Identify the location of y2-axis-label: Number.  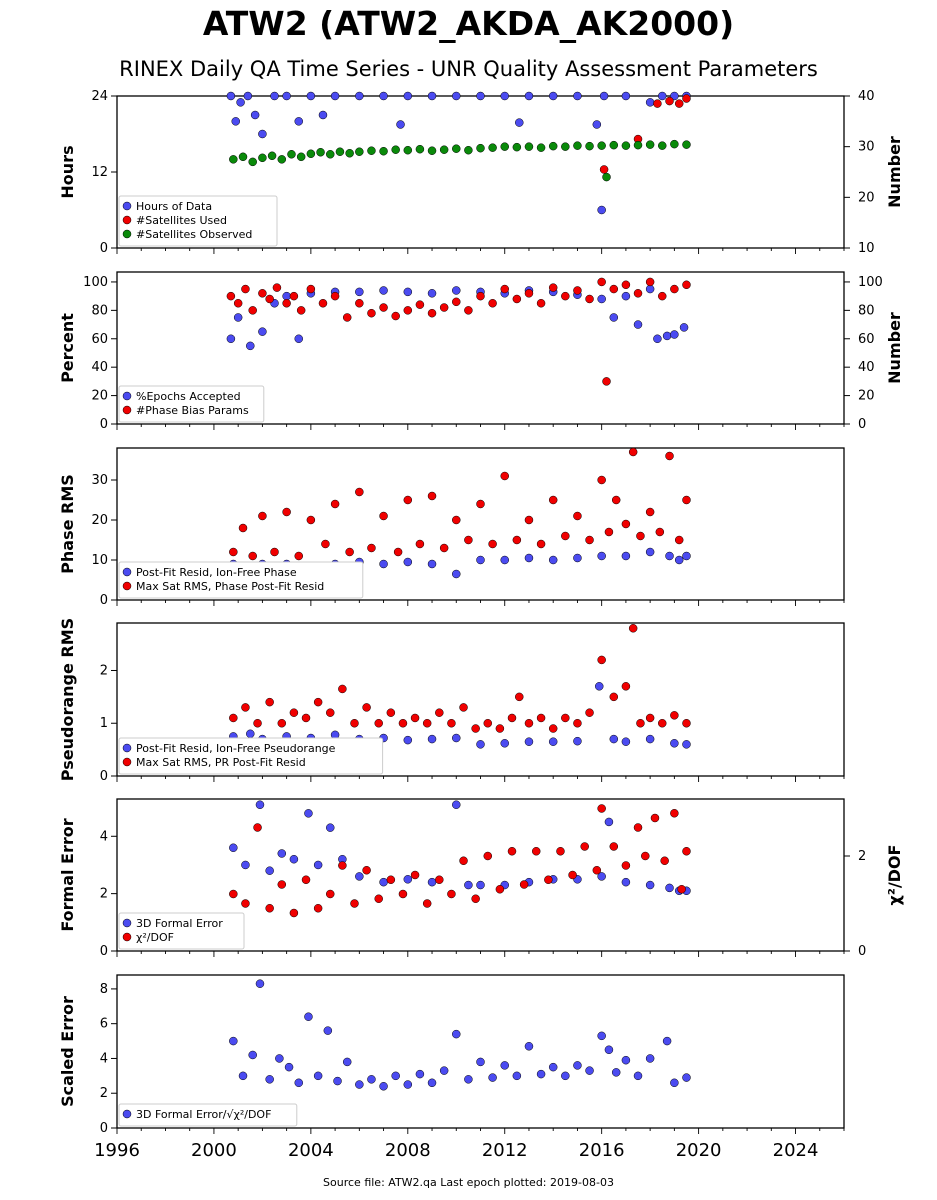
(894, 172).